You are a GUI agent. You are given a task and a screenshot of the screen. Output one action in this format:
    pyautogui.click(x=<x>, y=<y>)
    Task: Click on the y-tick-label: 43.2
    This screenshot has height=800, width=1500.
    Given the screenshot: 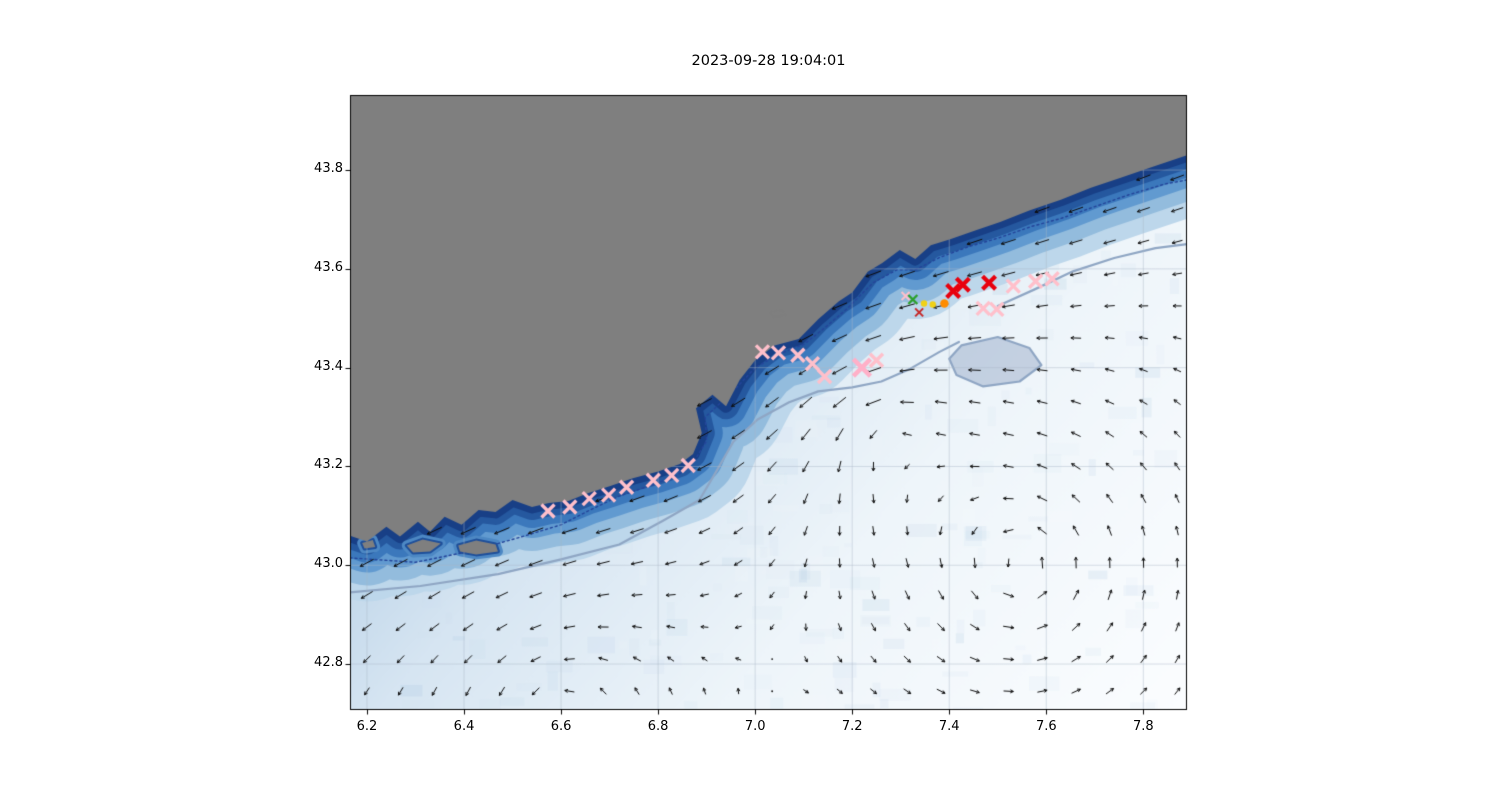 What is the action you would take?
    pyautogui.click(x=328, y=465)
    